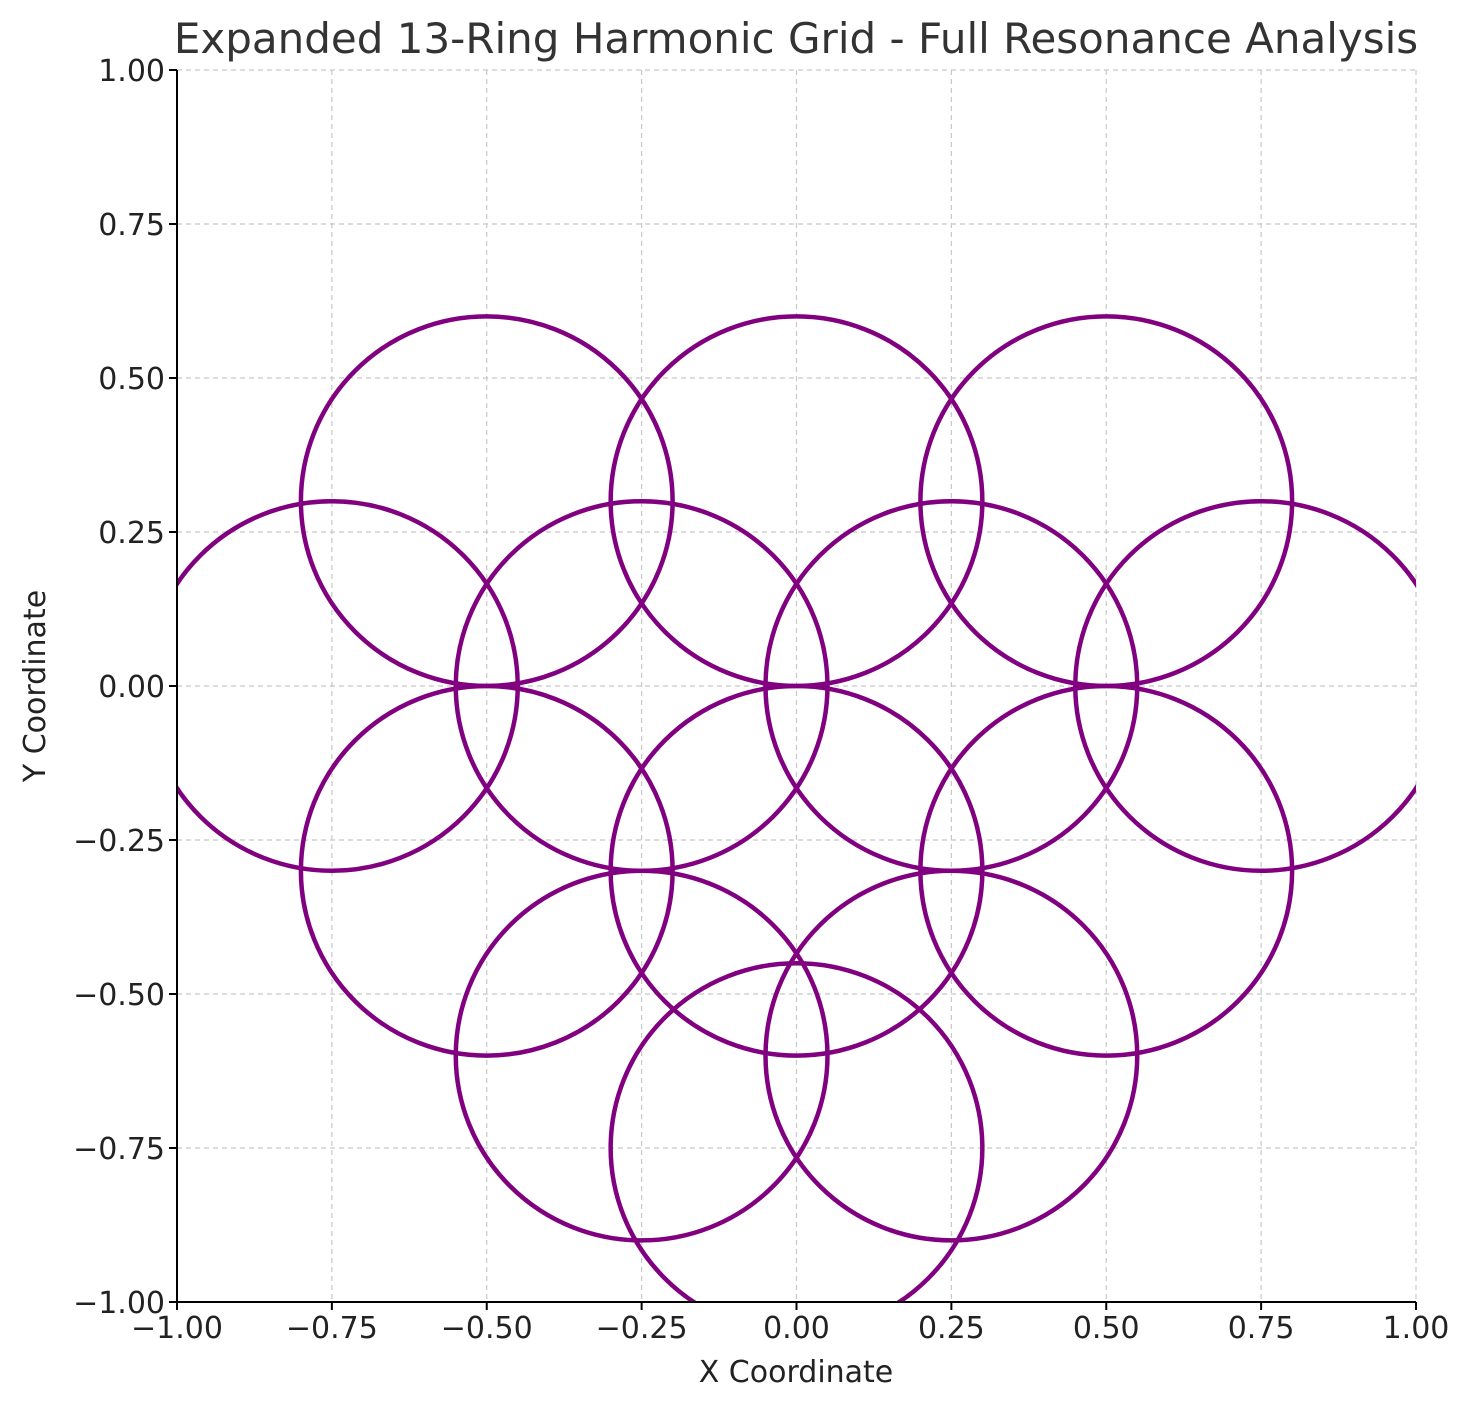  What do you see at coordinates (131, 225) in the screenshot?
I see `y-tick-label: 0.75` at bounding box center [131, 225].